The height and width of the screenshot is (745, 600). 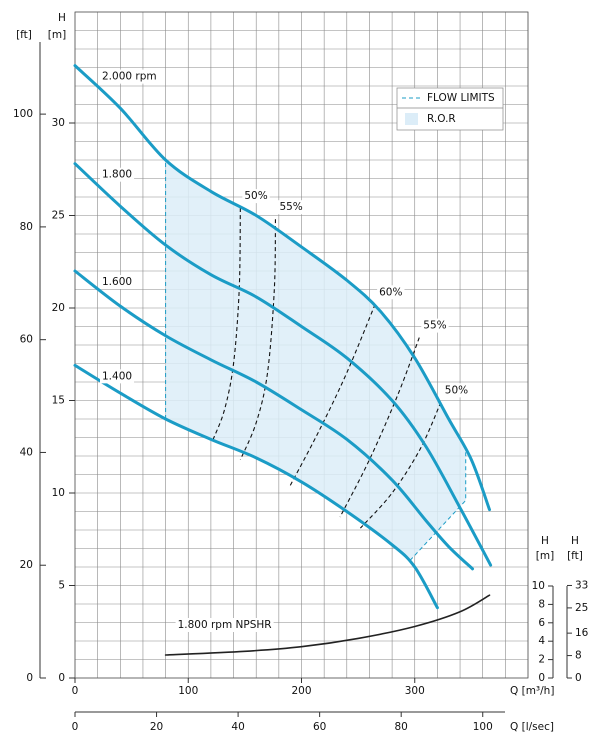 I want to click on y-ft-tick-label: 80, so click(x=26, y=227).